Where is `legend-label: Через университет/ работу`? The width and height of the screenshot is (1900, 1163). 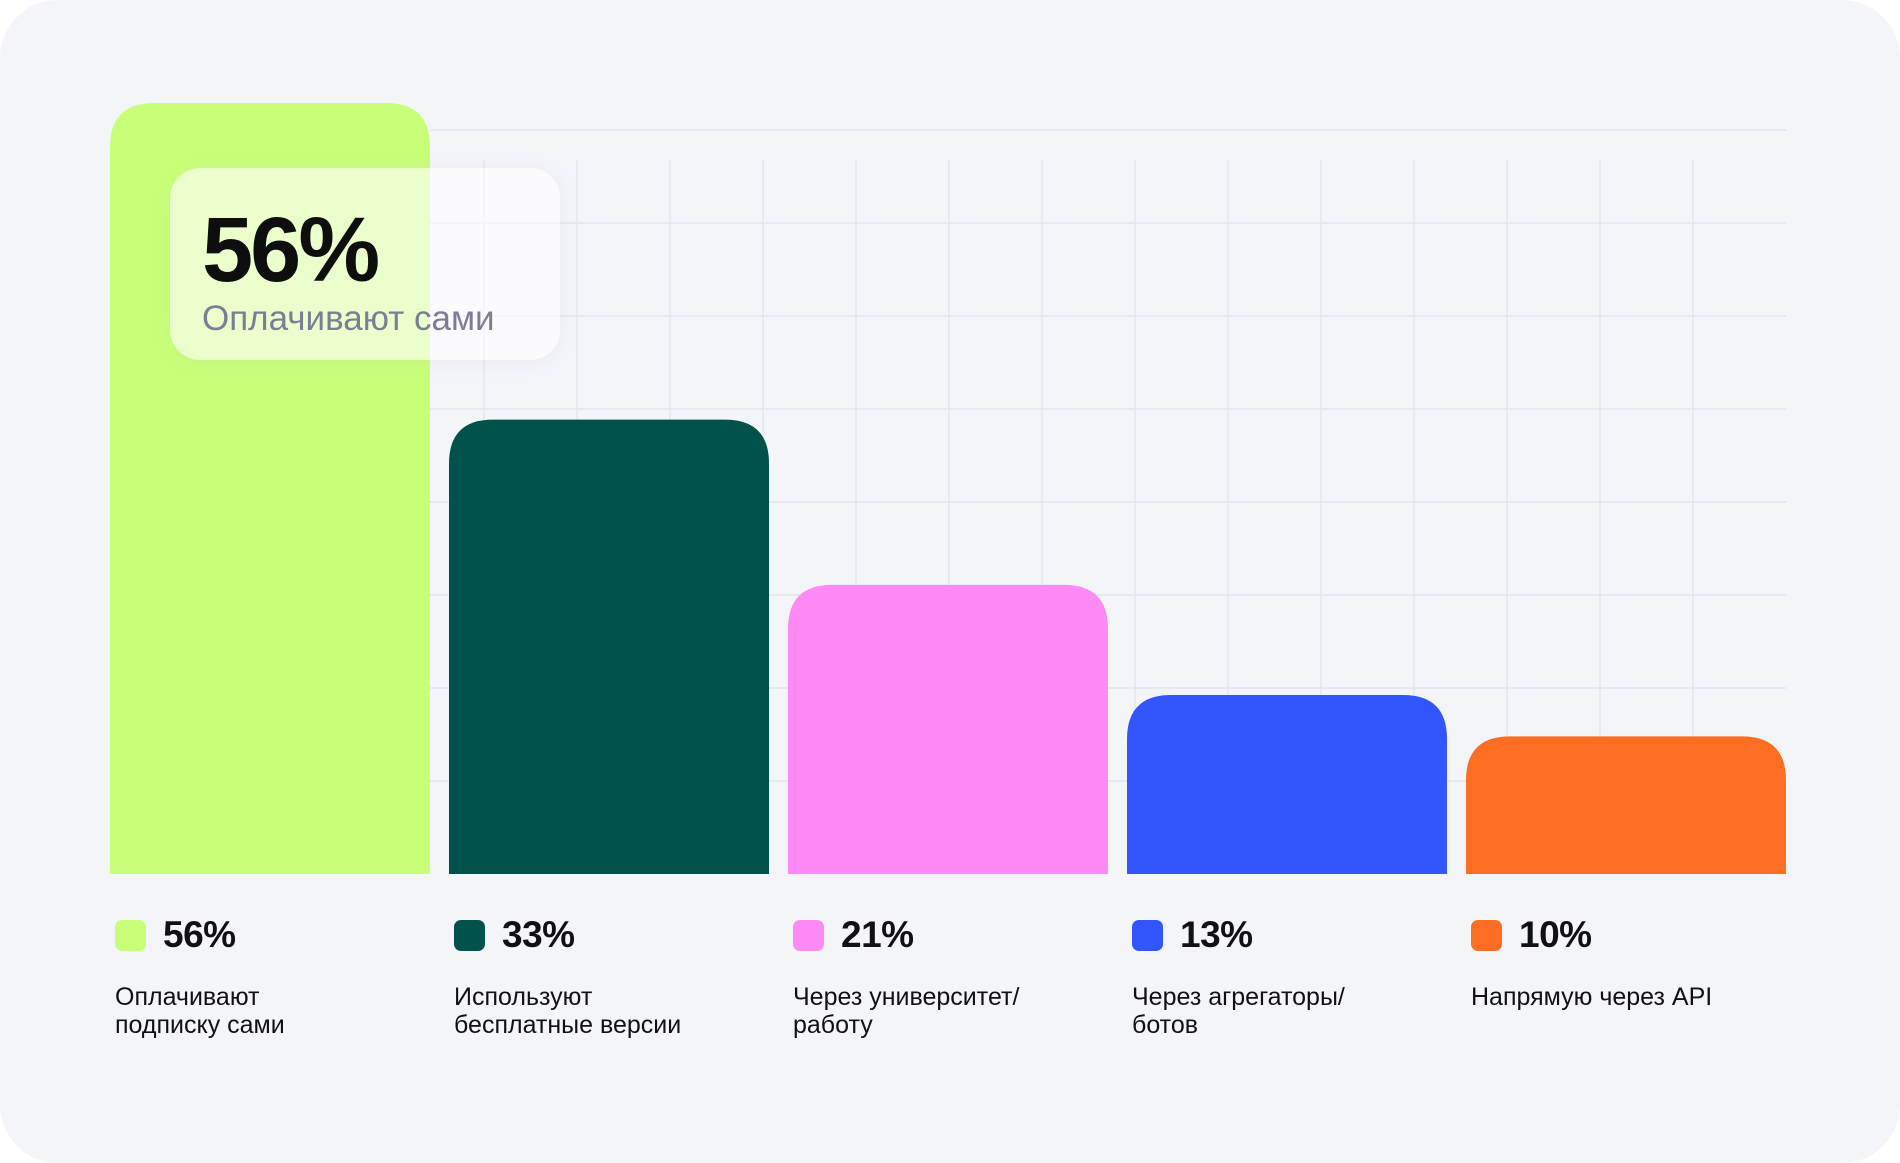 legend-label: Через университет/ работу is located at coordinates (906, 1011).